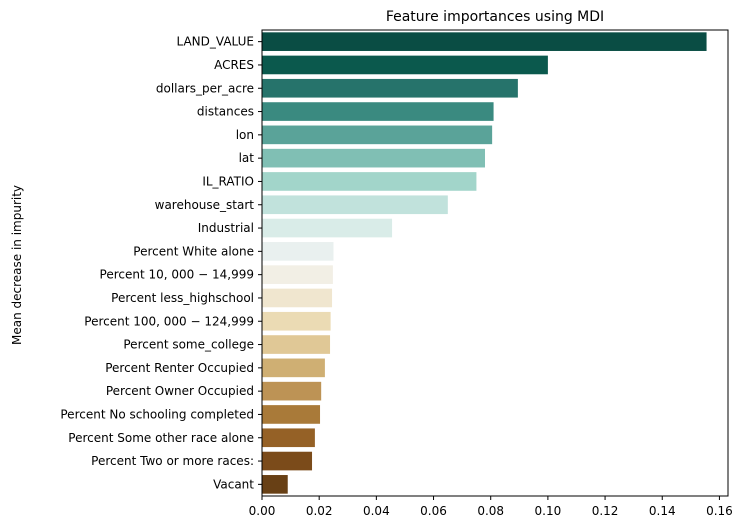 The height and width of the screenshot is (526, 744). What do you see at coordinates (193, 251) in the screenshot?
I see `category-label: Percent White alone` at bounding box center [193, 251].